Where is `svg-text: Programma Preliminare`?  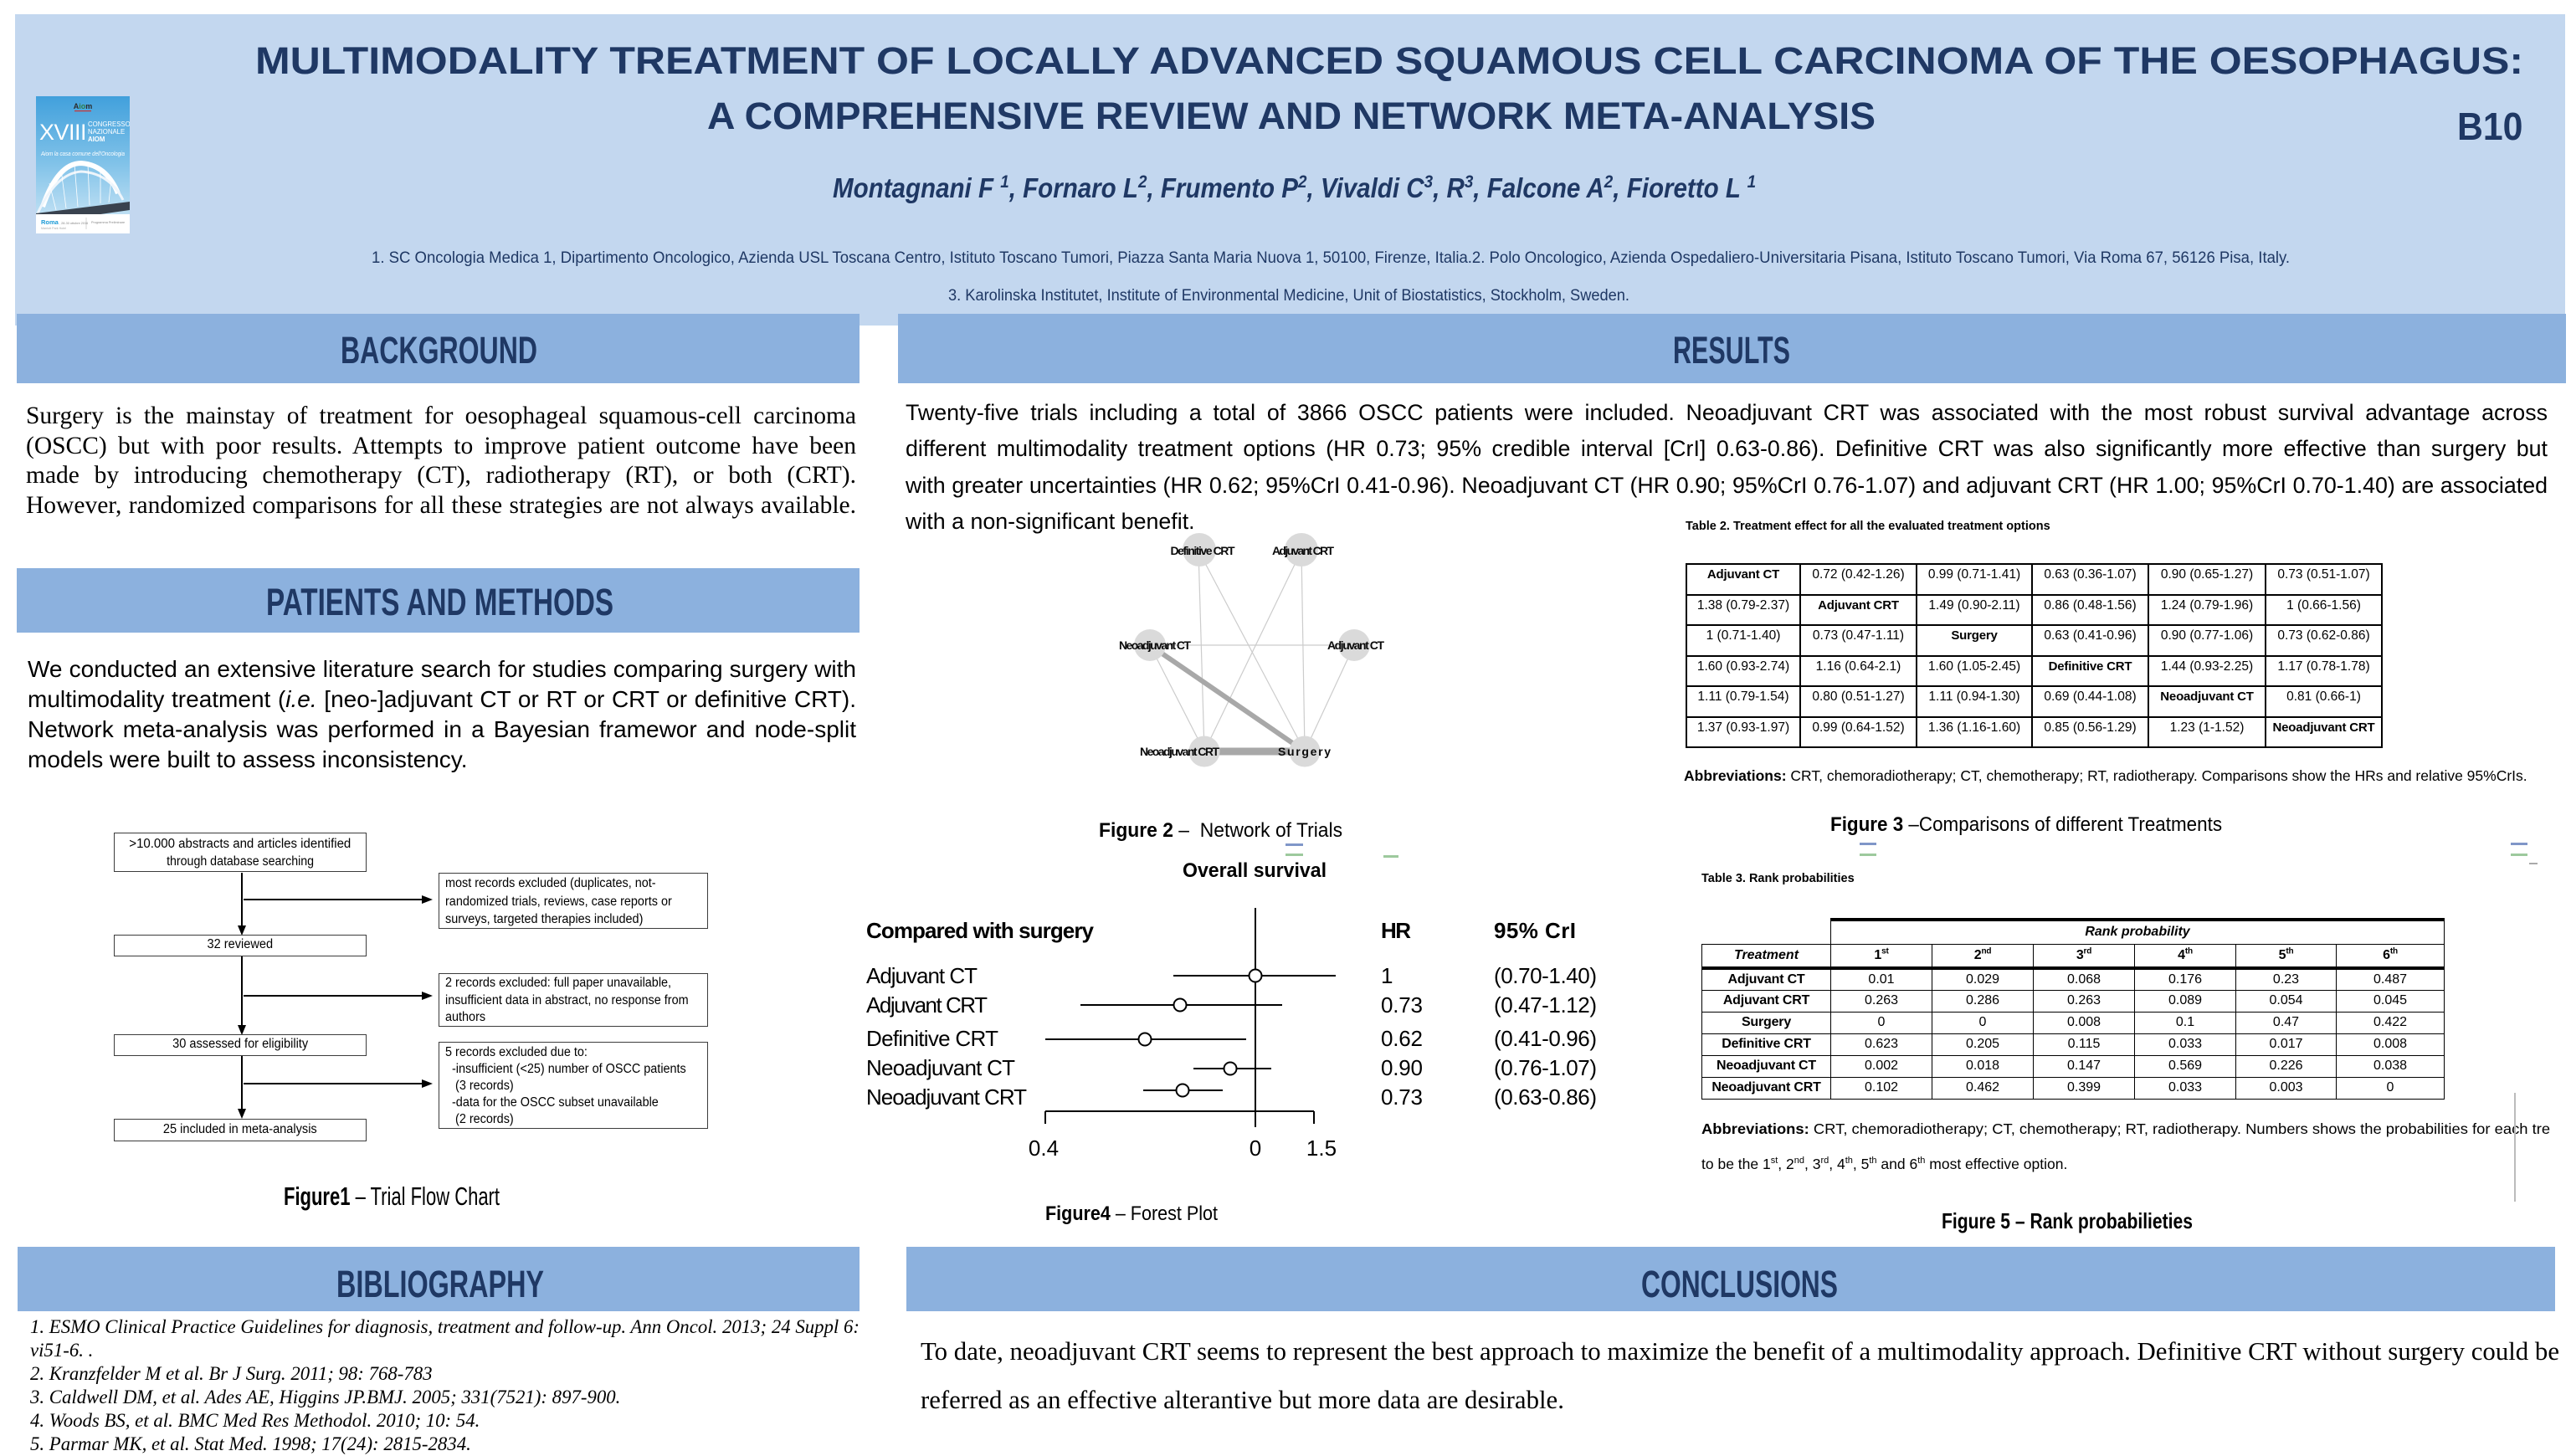
svg-text: Programma Preliminare is located at coordinates (108, 222).